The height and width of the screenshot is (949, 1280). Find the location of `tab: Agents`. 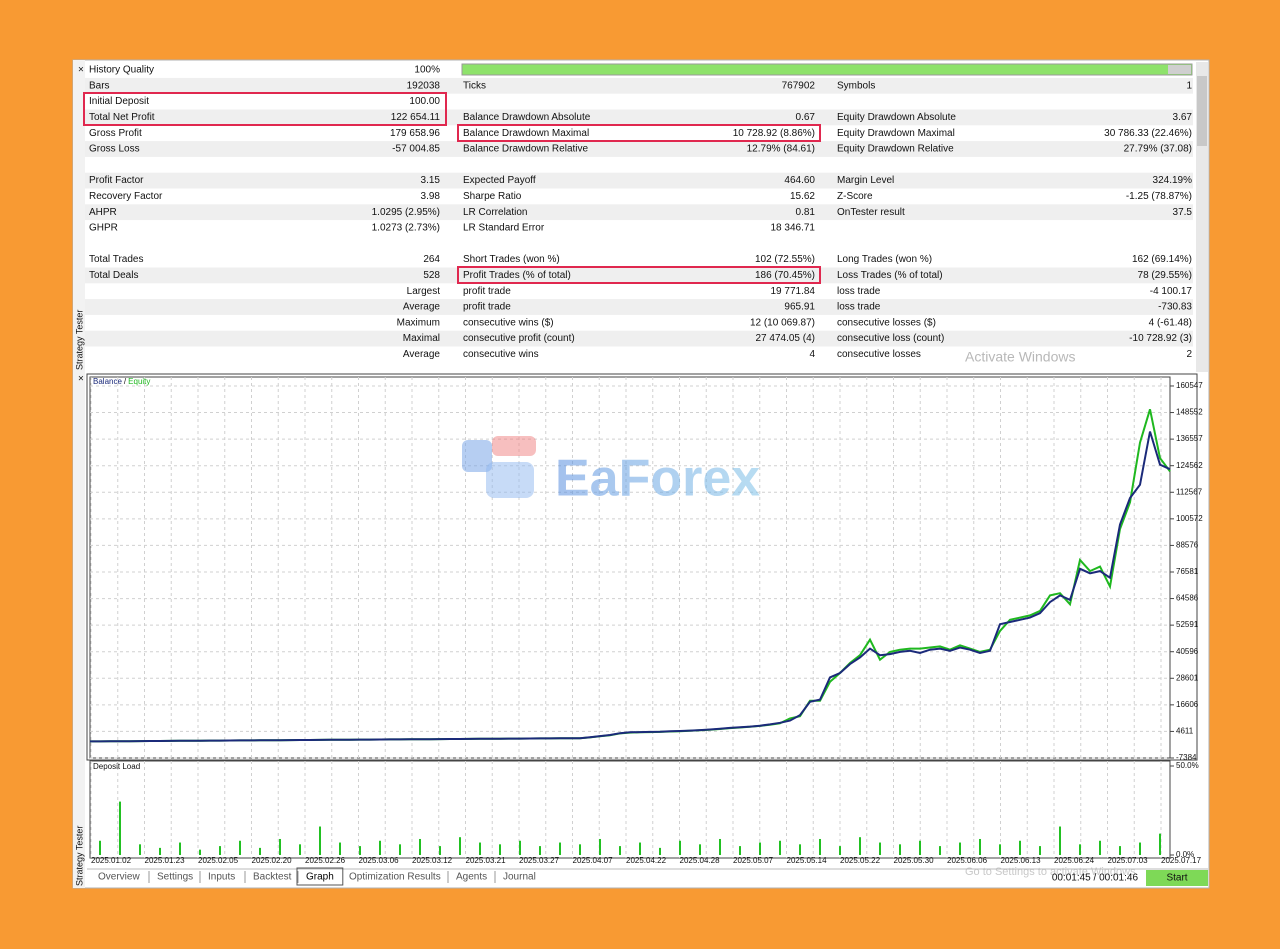

tab: Agents is located at coordinates (471, 877).